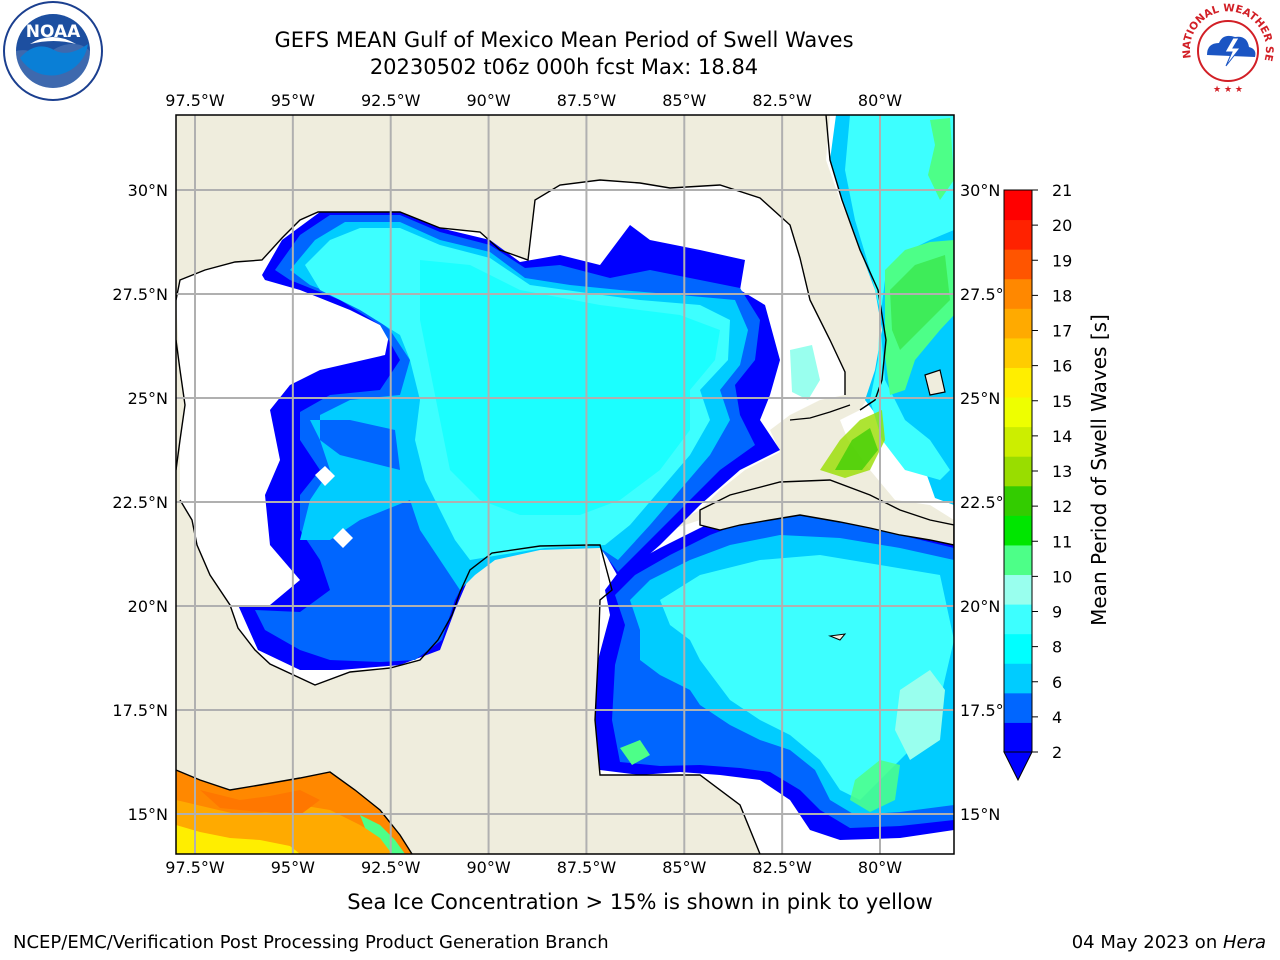 This screenshot has height=960, width=1280. Describe the element at coordinates (1018, 766) in the screenshot. I see `colorbar-extend-min` at that location.